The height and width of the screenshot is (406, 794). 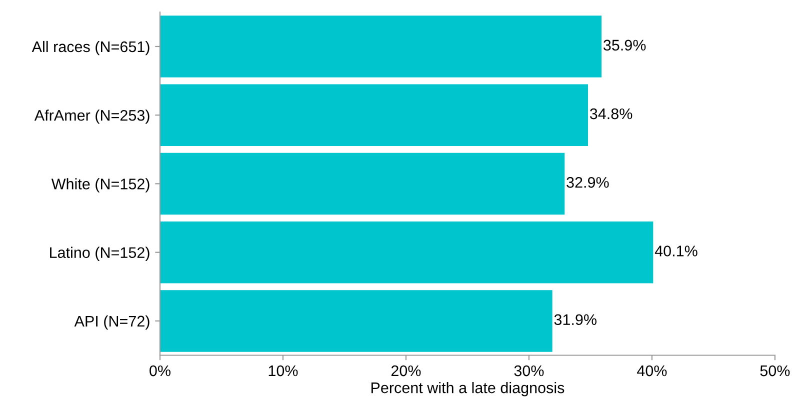 What do you see at coordinates (676, 251) in the screenshot?
I see `data-label: 40.1%` at bounding box center [676, 251].